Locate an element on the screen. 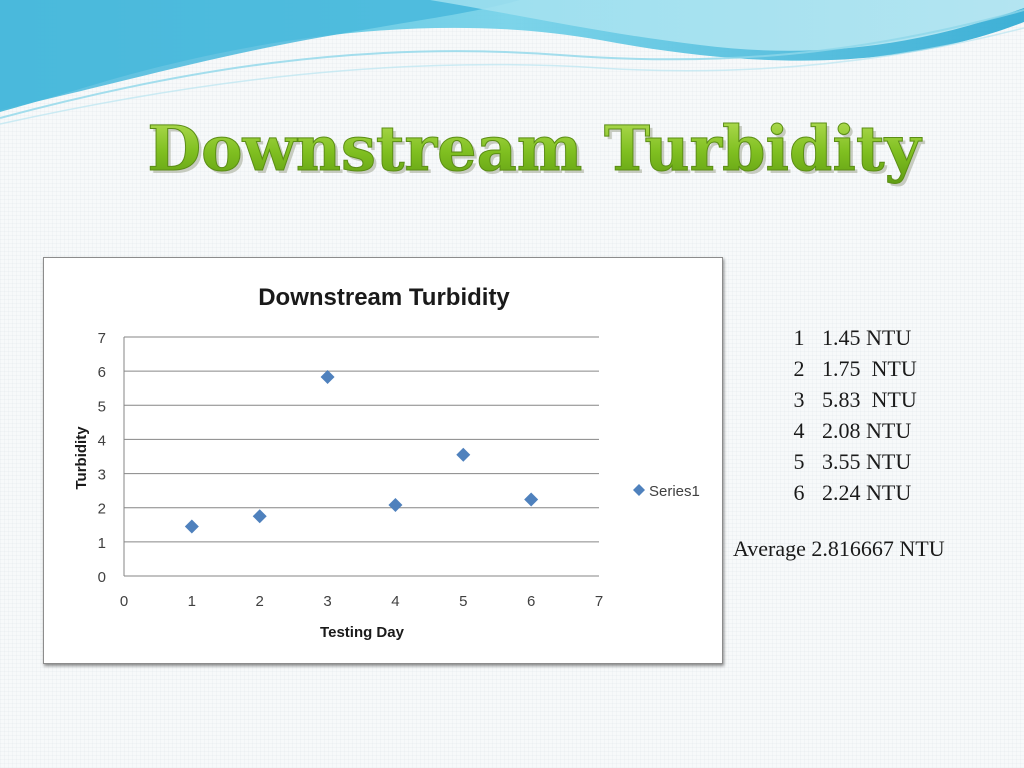  y-tick-label: 1 is located at coordinates (102, 543).